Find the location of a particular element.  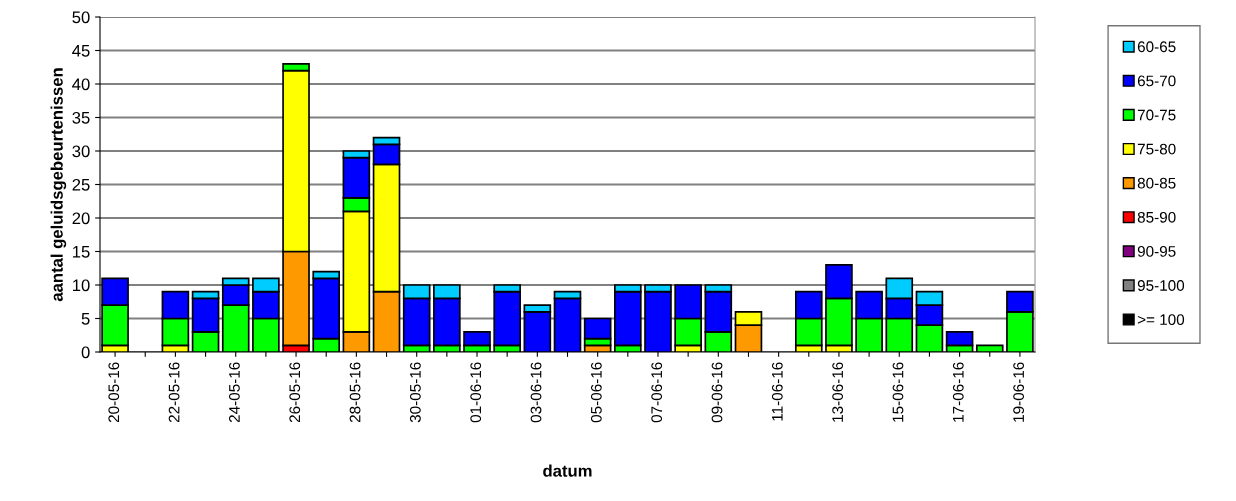

x-axis-title: datum is located at coordinates (567, 470).